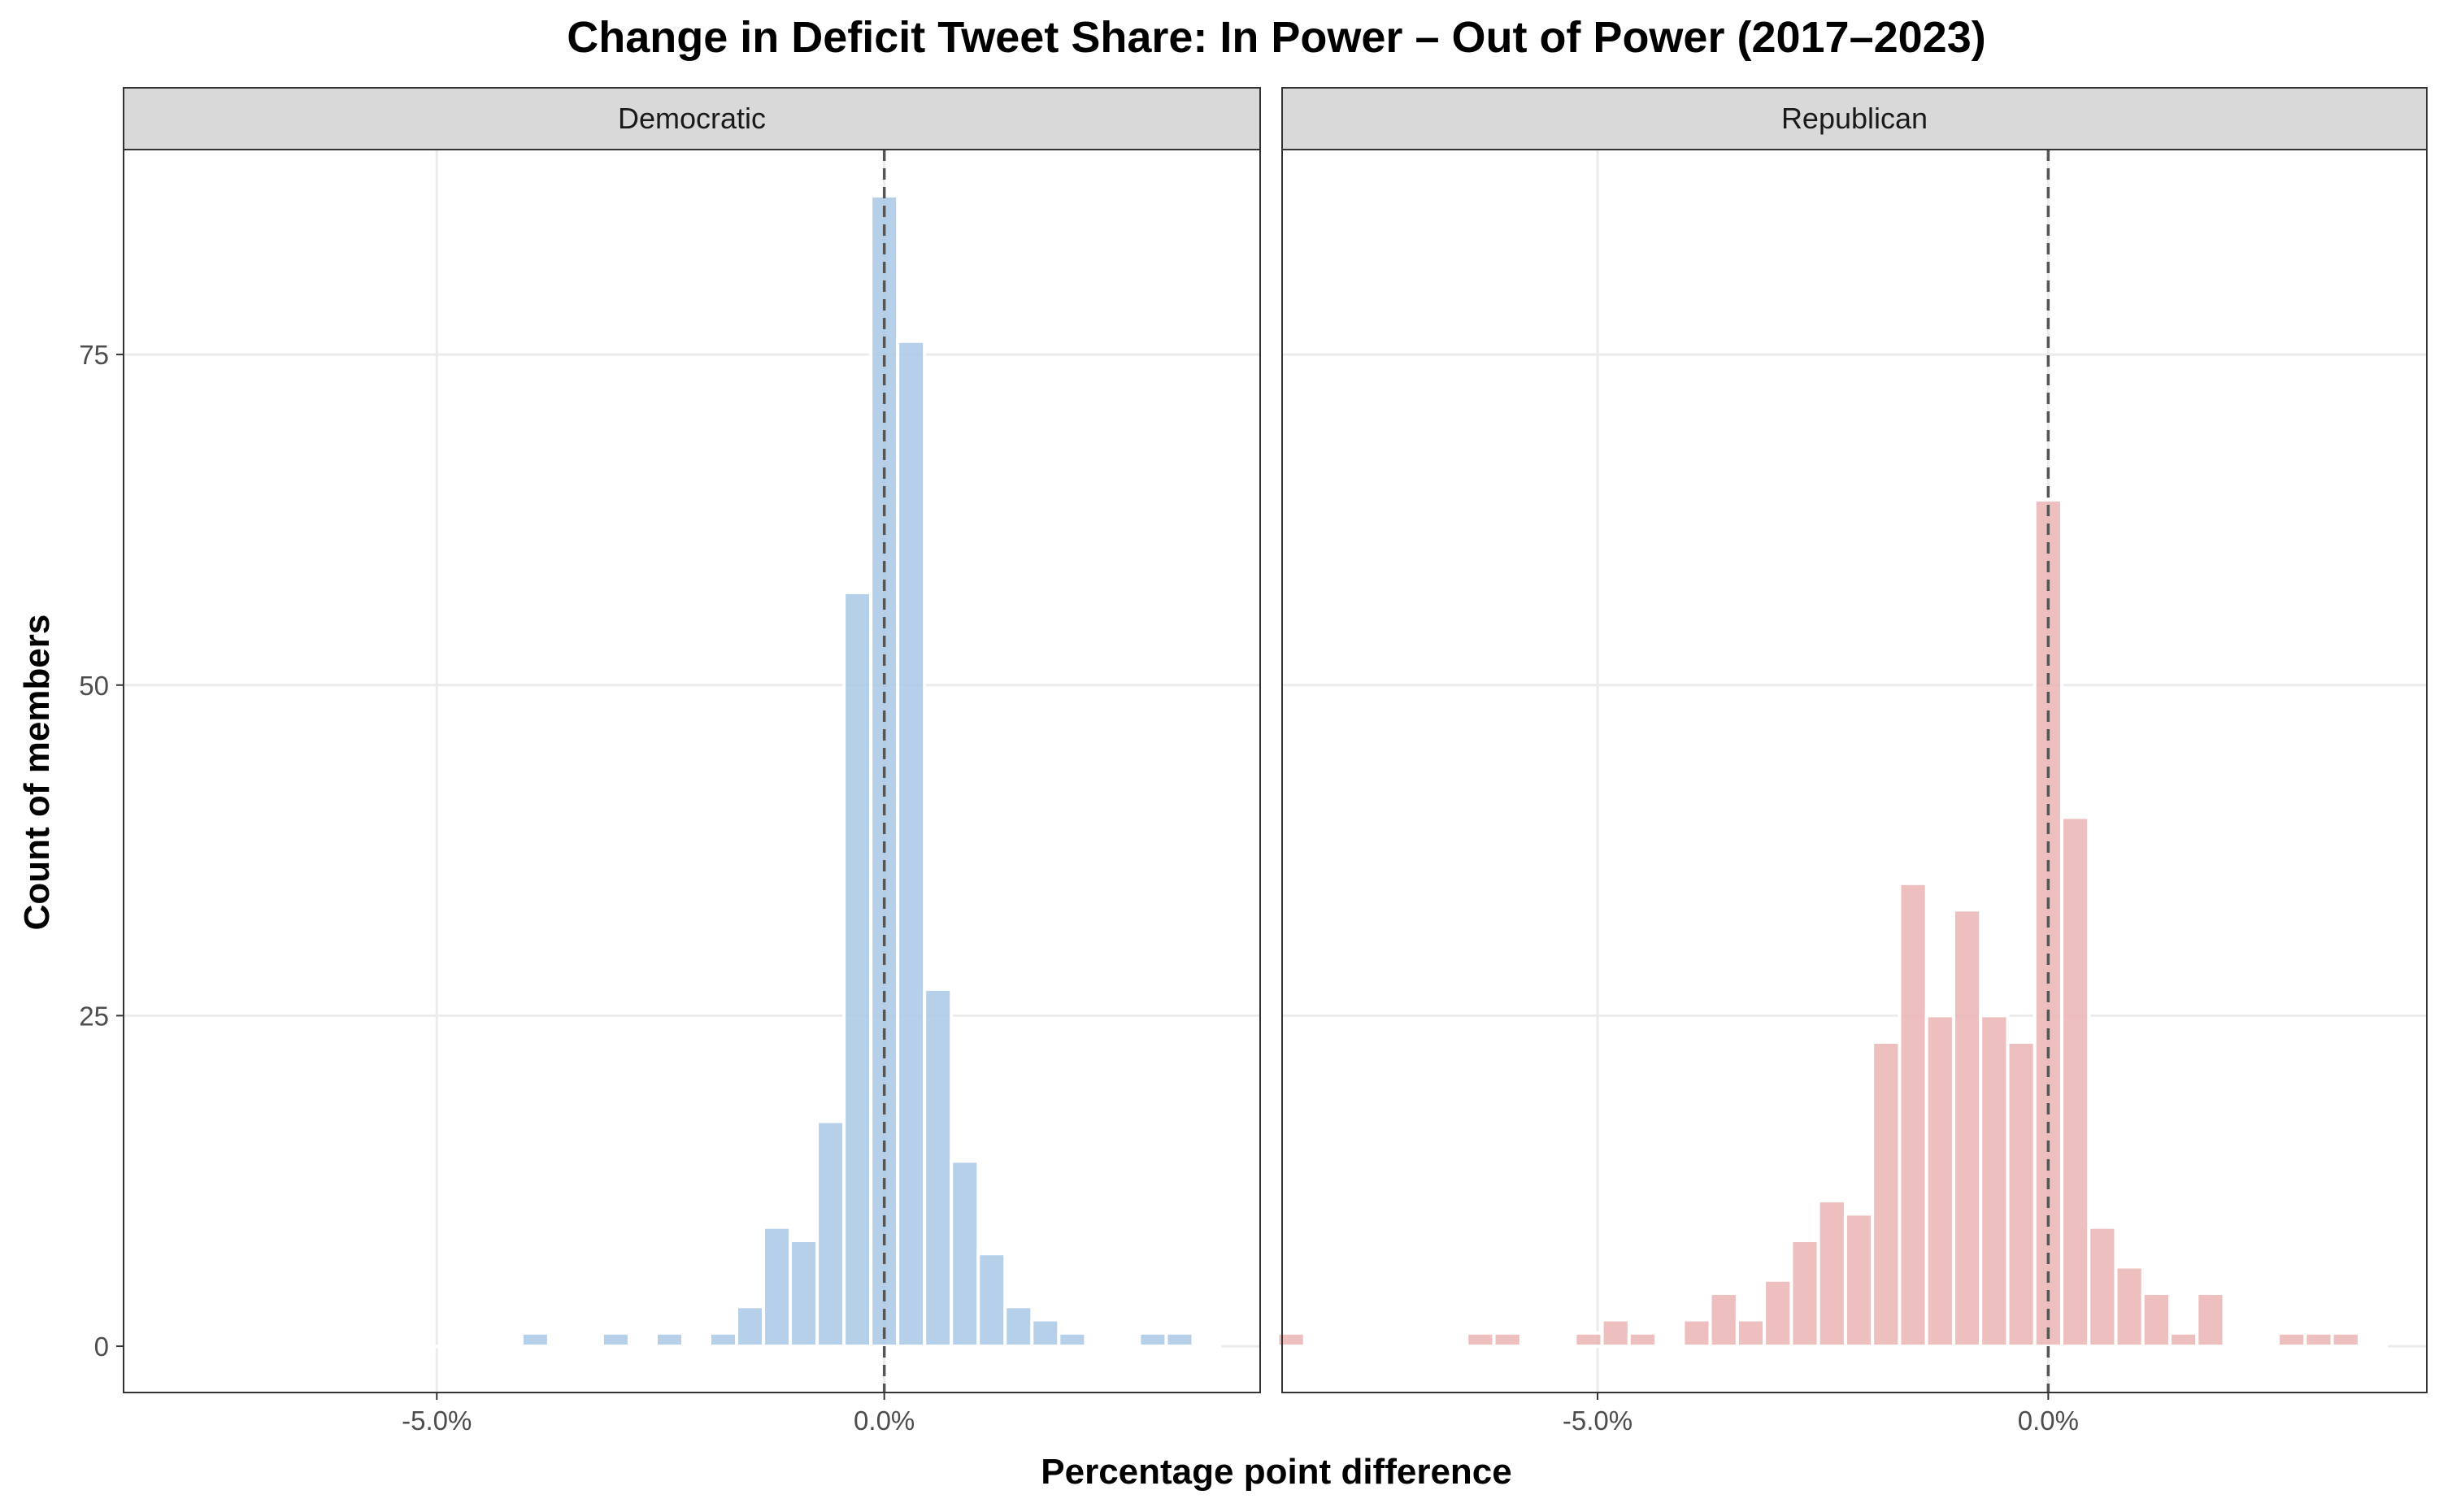 Image resolution: width=2439 pixels, height=1512 pixels. I want to click on y-tick-label: 75, so click(94, 355).